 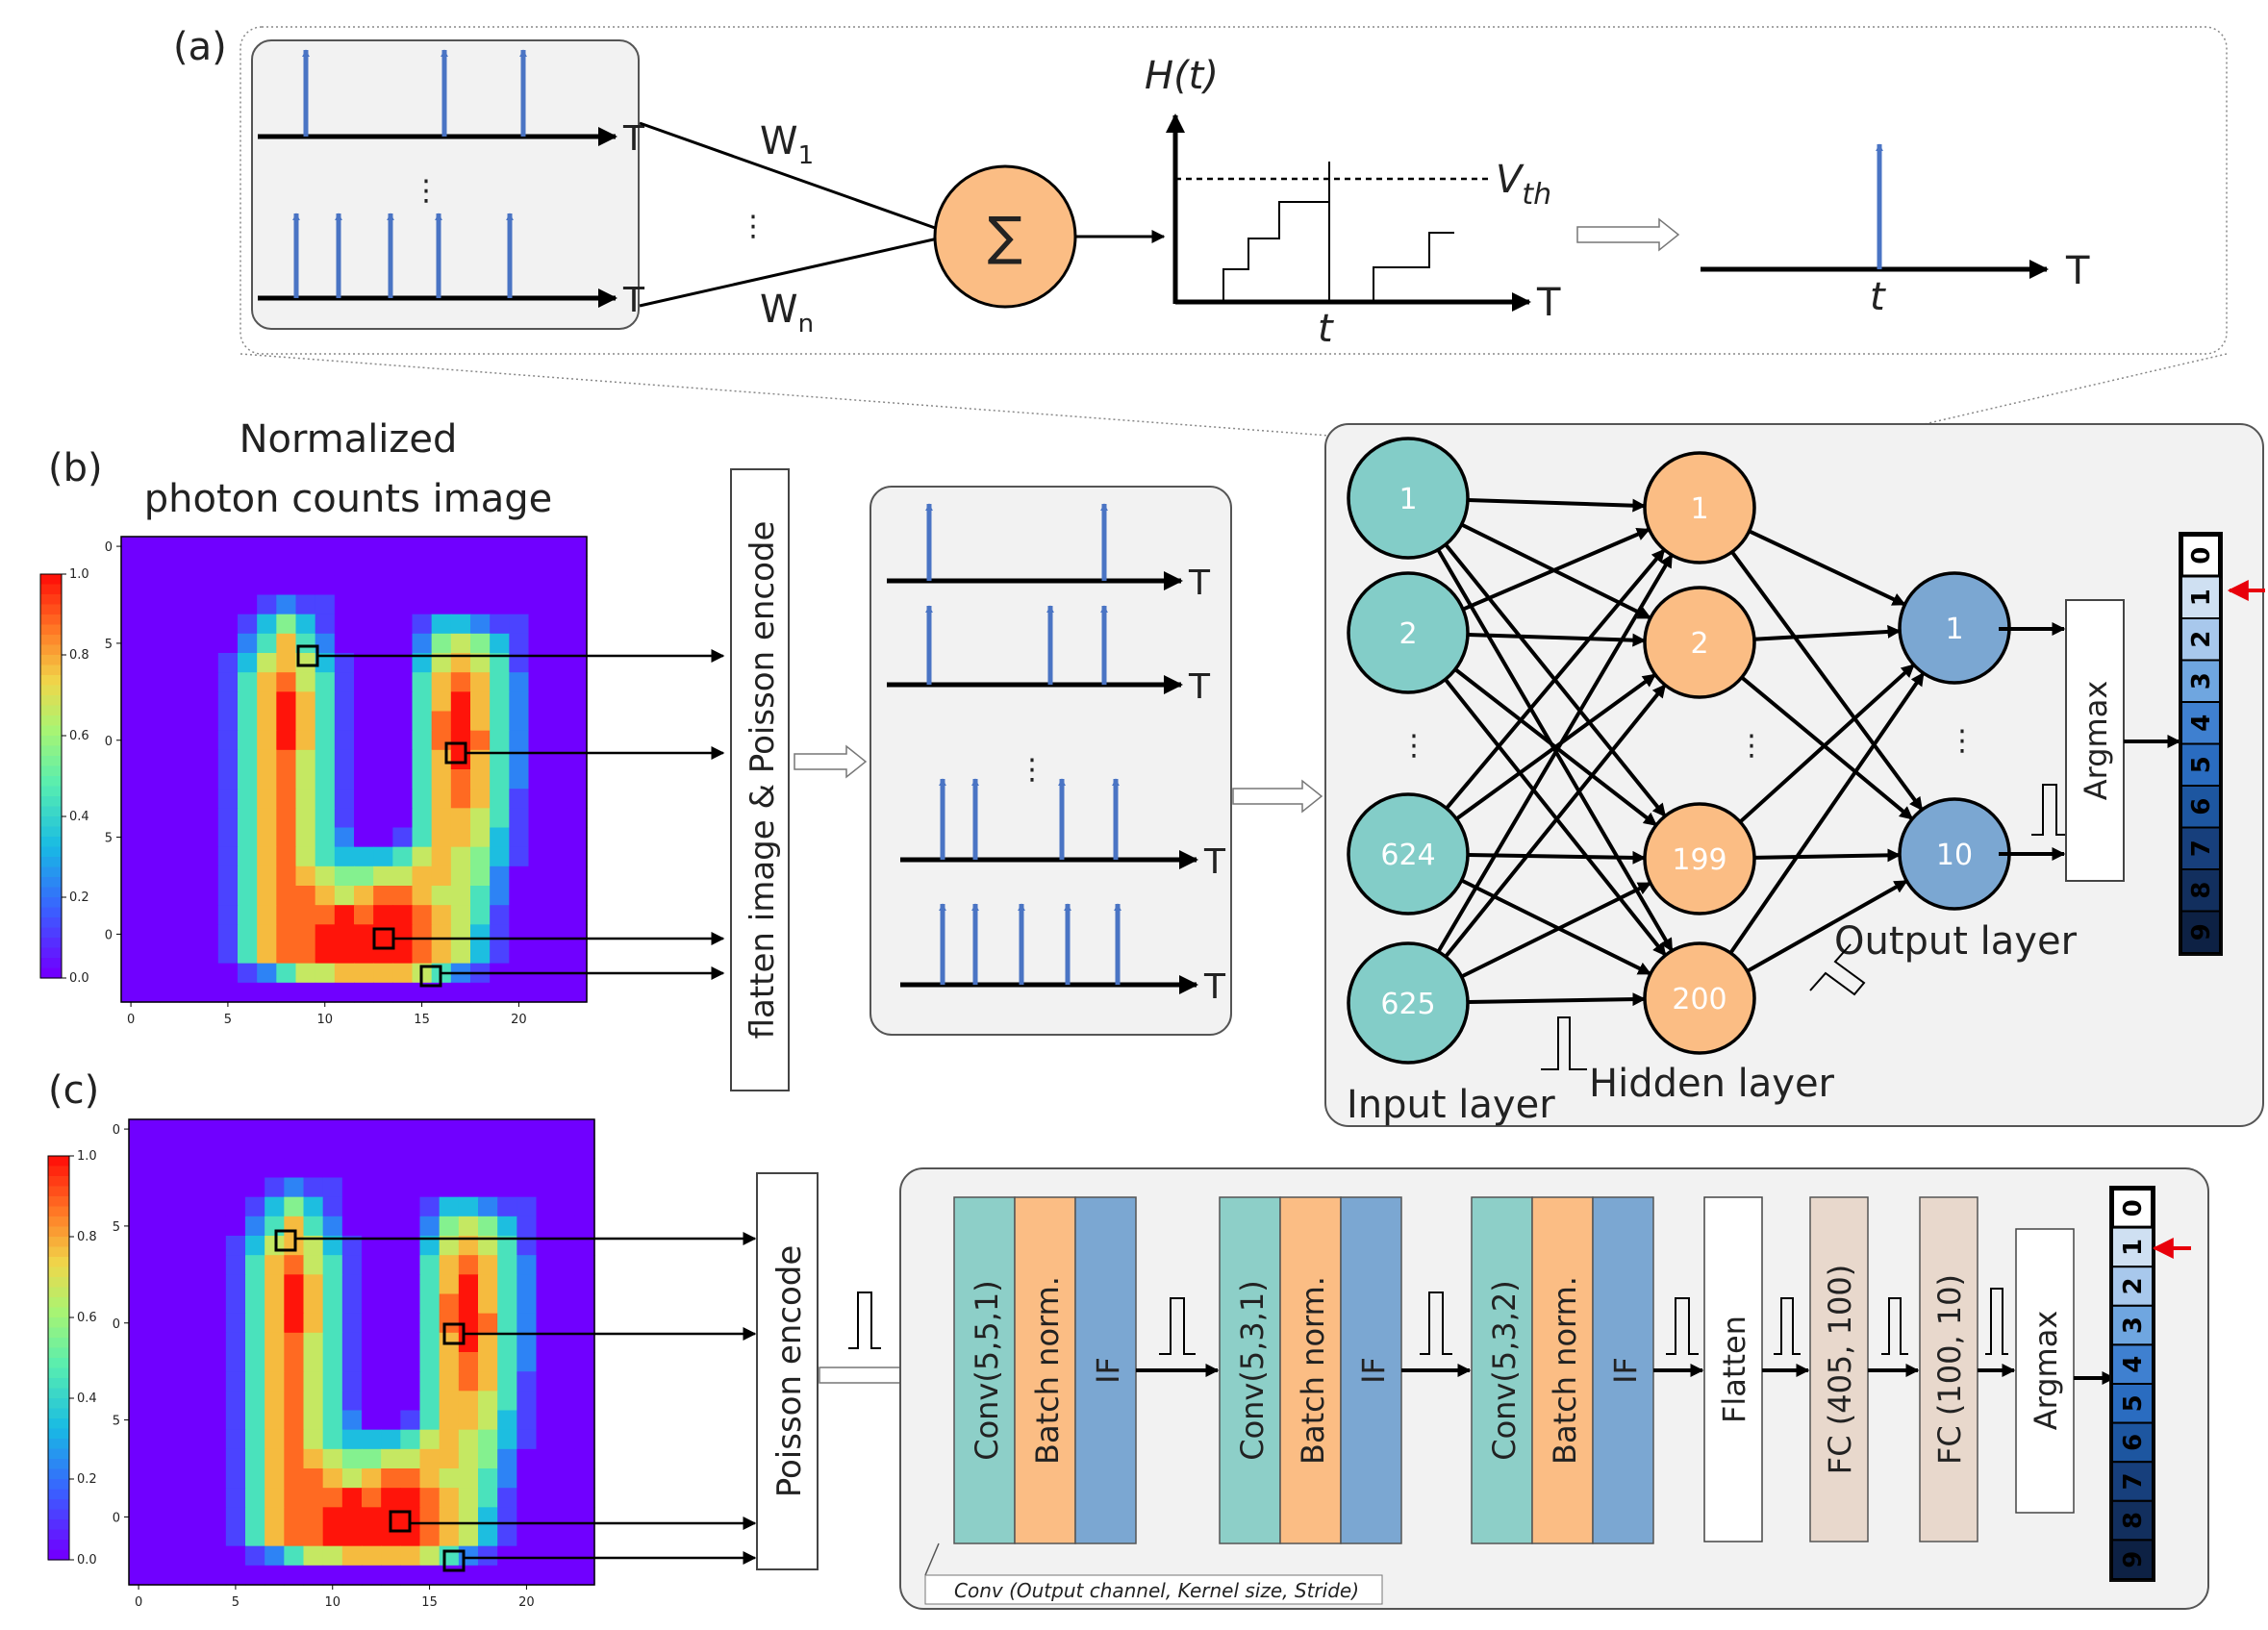 I want to click on y-tick-label: 0, so click(x=109, y=742).